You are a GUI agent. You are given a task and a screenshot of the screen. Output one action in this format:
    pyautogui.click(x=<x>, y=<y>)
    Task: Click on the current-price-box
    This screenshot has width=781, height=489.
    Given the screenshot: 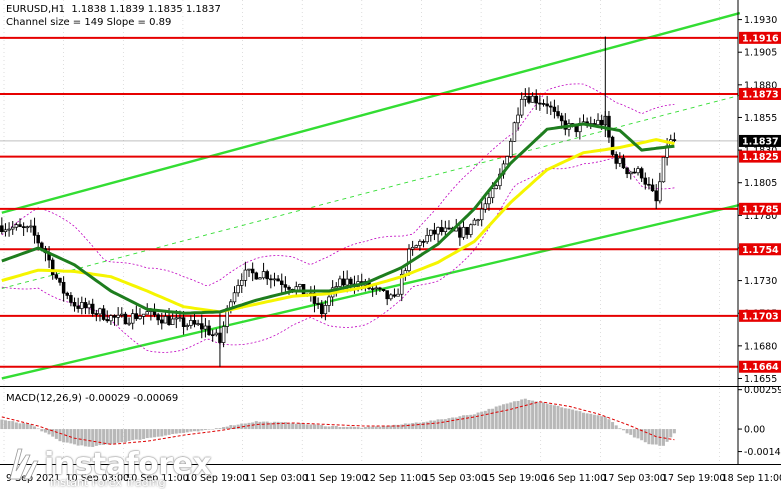 What is the action you would take?
    pyautogui.click(x=760, y=140)
    